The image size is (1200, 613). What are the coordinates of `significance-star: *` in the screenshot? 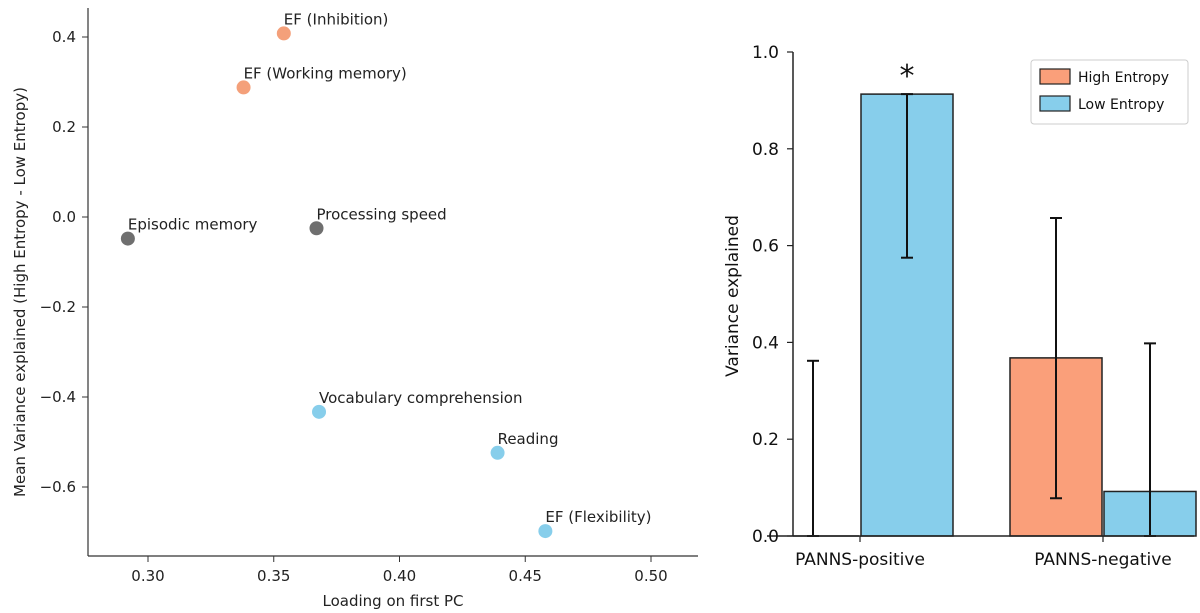 It's located at (907, 76).